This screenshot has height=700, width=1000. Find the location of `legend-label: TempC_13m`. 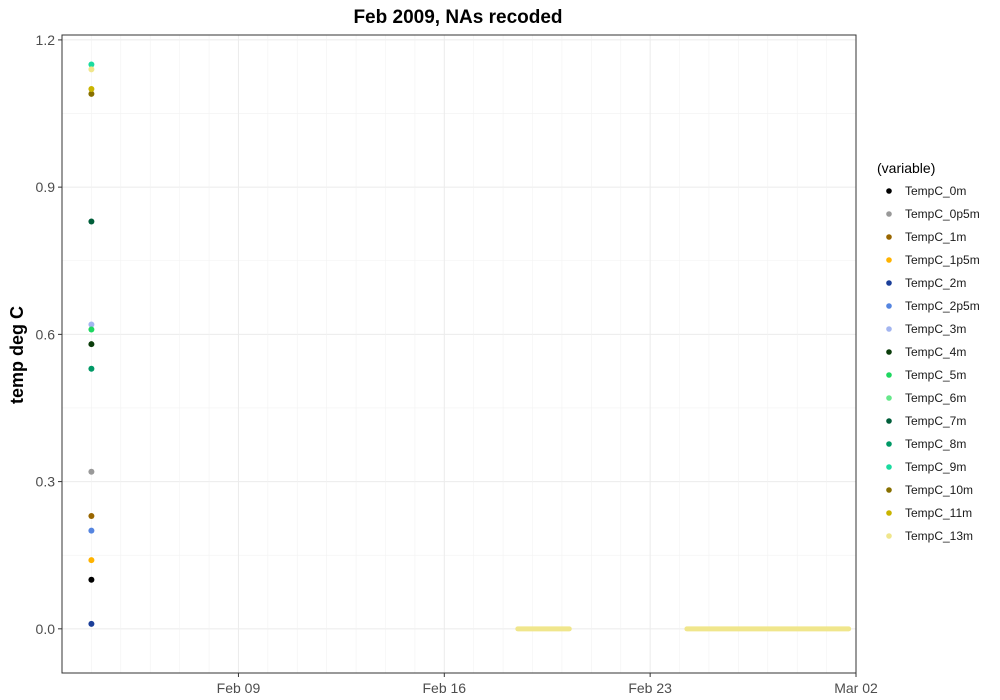

legend-label: TempC_13m is located at coordinates (939, 536).